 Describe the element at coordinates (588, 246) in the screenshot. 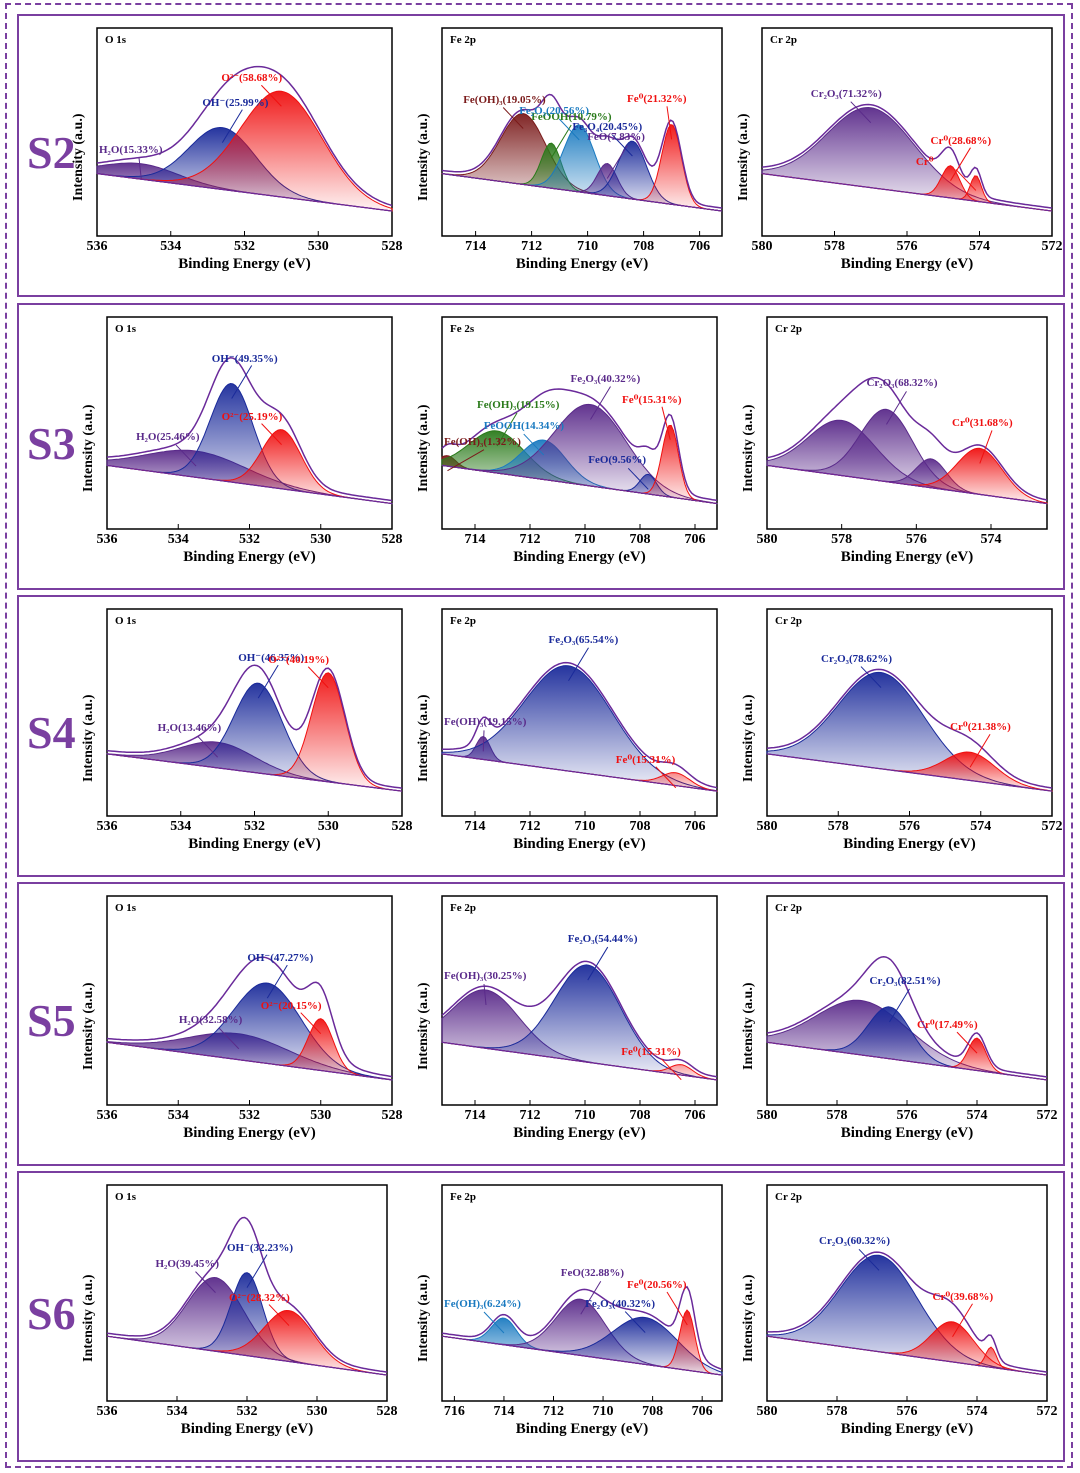

I see `tick-label: 710` at that location.